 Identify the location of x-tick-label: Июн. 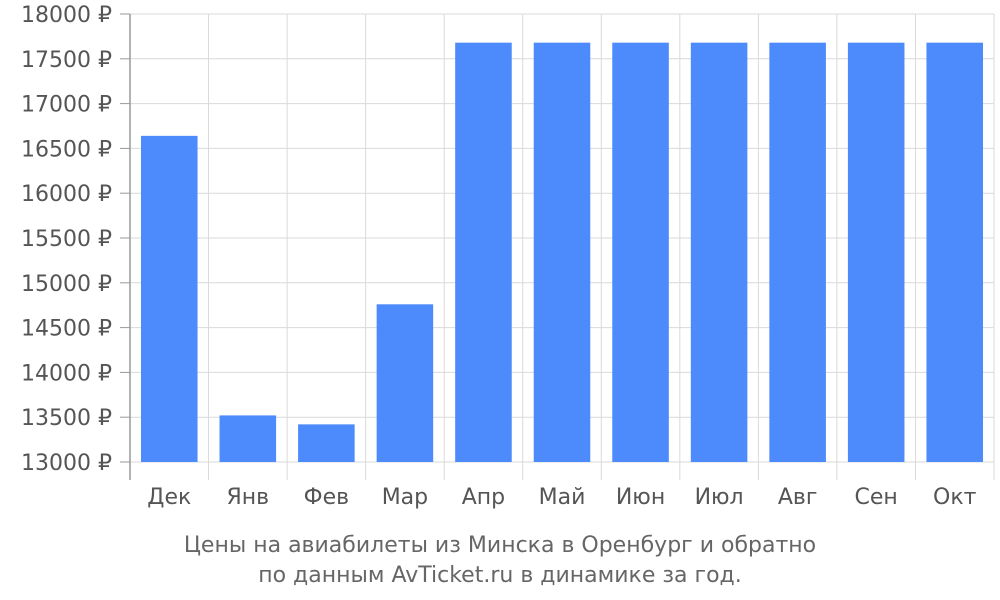
(640, 497).